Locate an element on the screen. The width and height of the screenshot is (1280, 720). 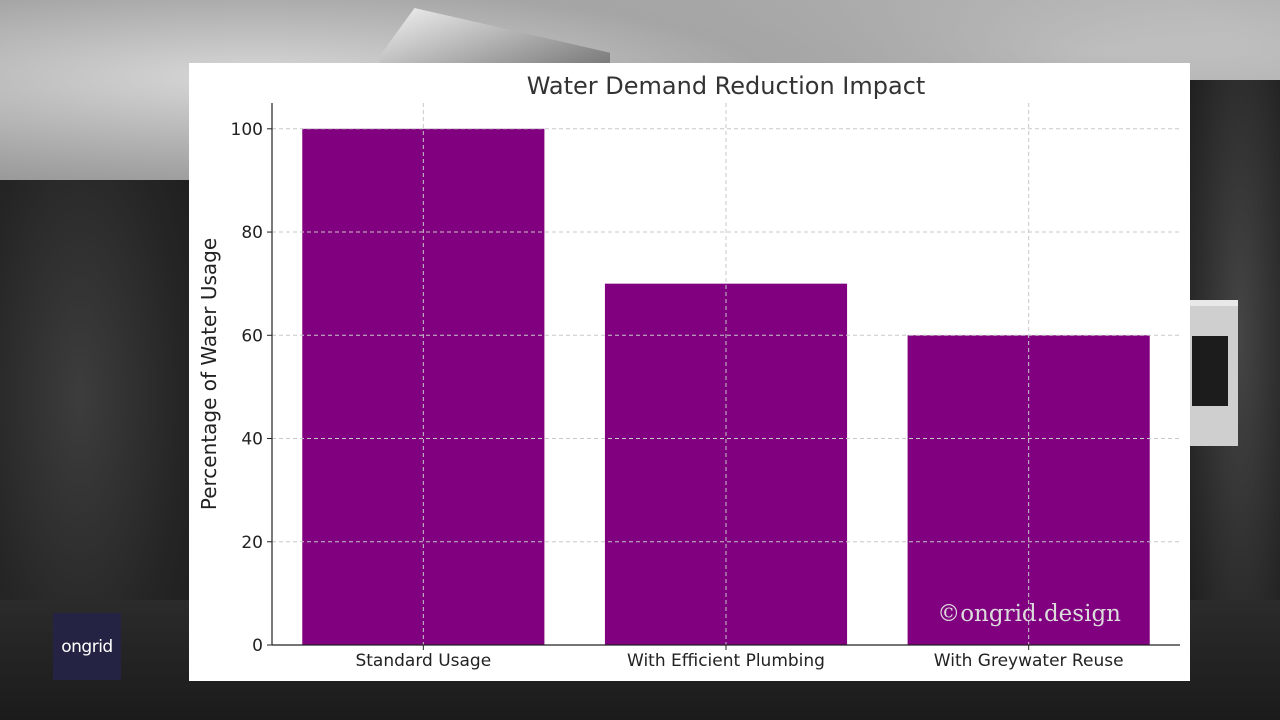
chart-title: Water Demand Reduction Impact is located at coordinates (726, 86).